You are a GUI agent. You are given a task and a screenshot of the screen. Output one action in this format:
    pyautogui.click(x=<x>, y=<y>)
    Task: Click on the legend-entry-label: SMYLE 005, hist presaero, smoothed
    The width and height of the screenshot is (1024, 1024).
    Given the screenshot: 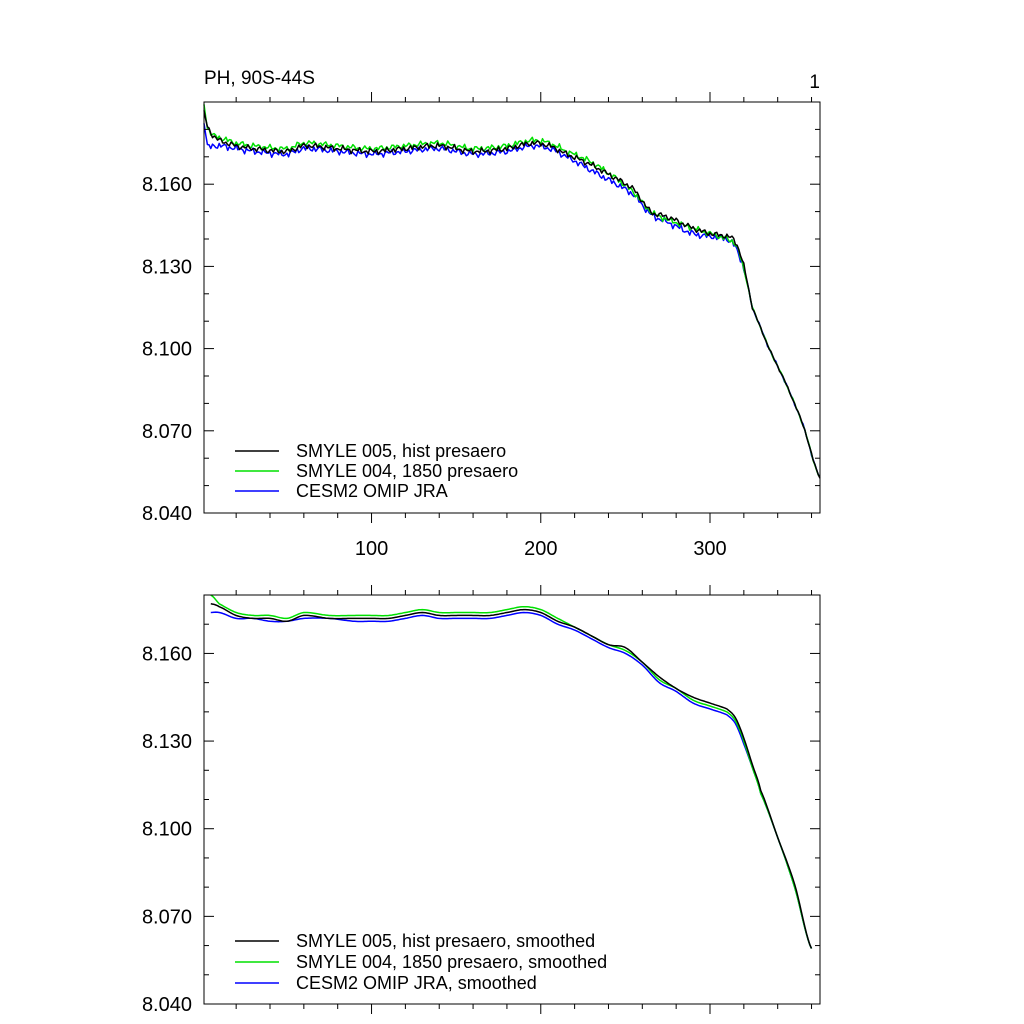 What is the action you would take?
    pyautogui.click(x=445, y=941)
    